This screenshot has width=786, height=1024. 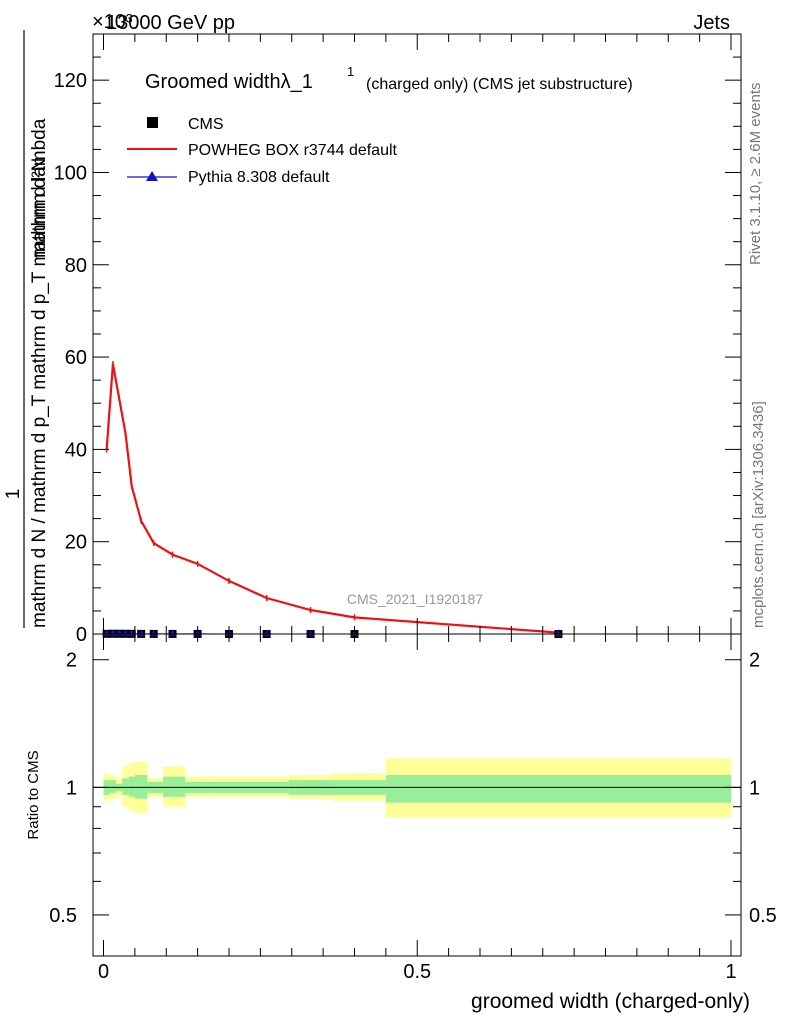 What do you see at coordinates (293, 150) in the screenshot?
I see `legend-label-powheg: POWHEG BOX r3744 default` at bounding box center [293, 150].